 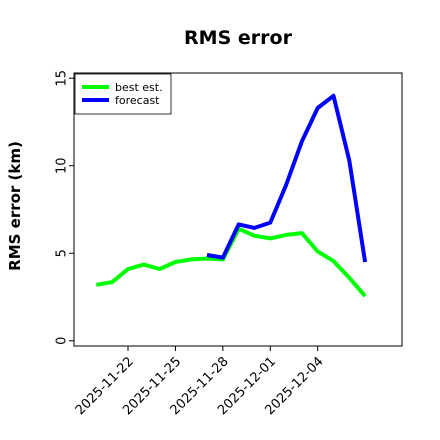 What do you see at coordinates (287, 178) in the screenshot?
I see `series-line-forecast` at bounding box center [287, 178].